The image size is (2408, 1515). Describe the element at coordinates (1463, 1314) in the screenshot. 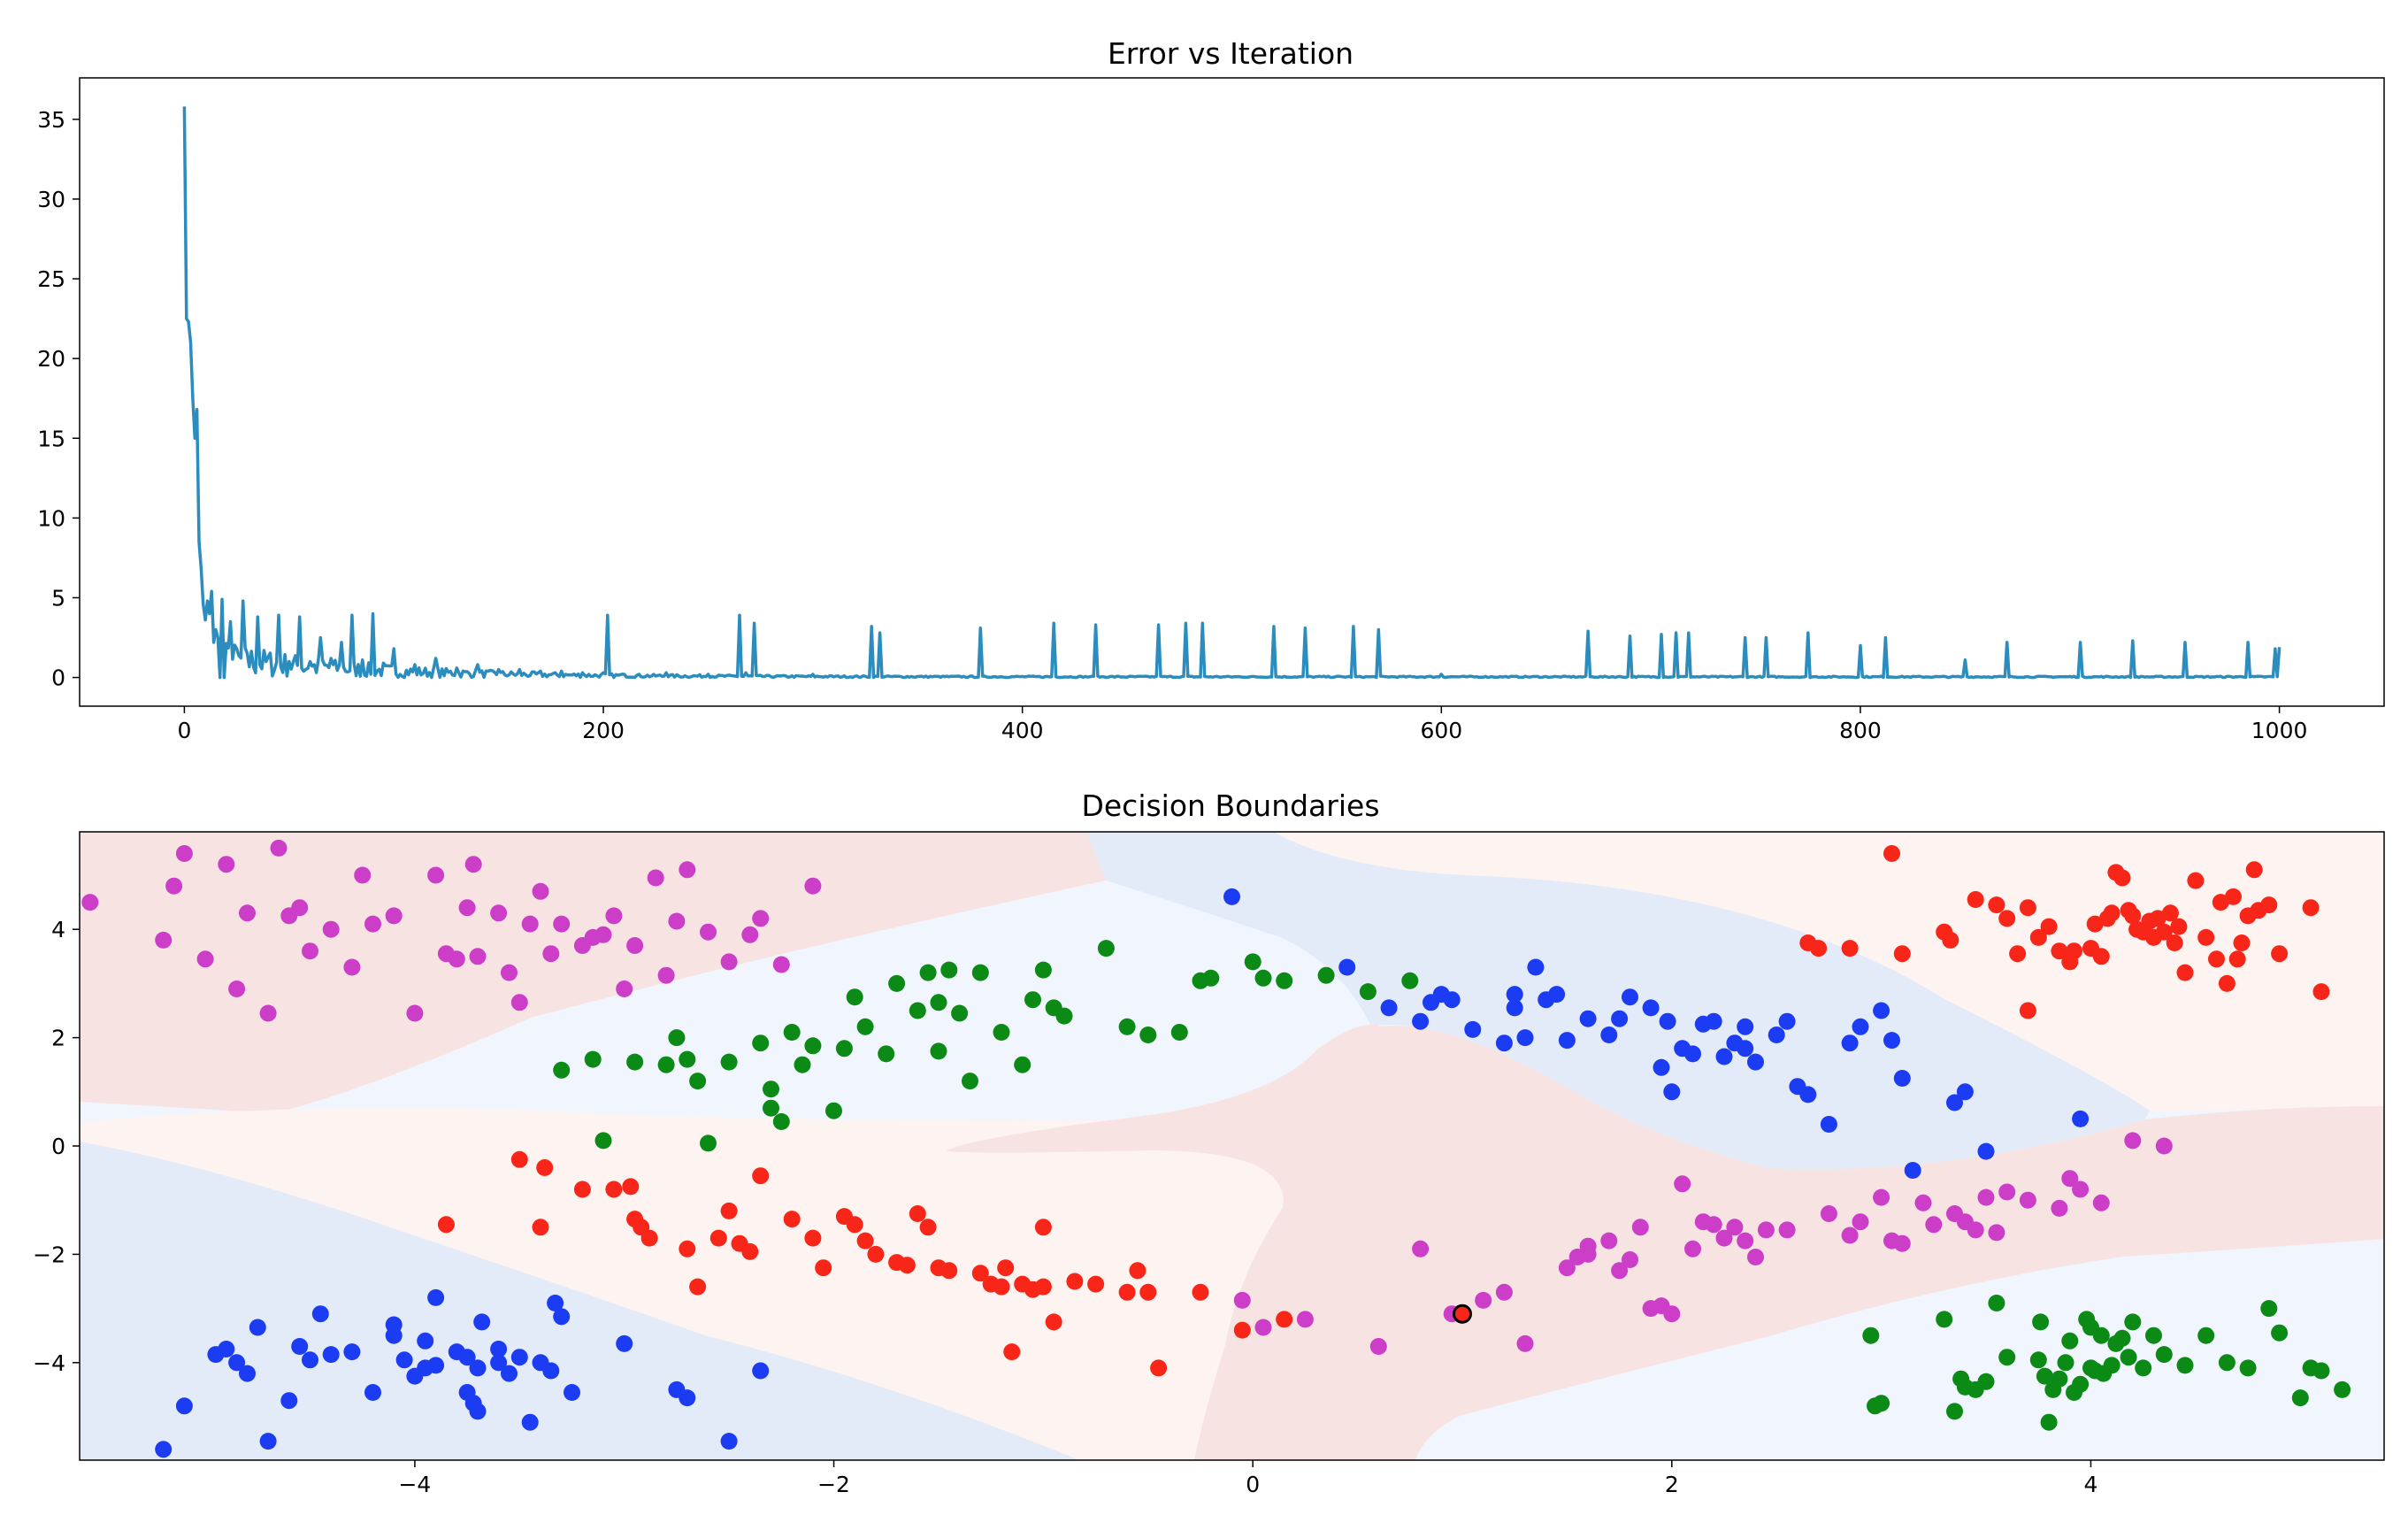

I see `highlighted-point` at that location.